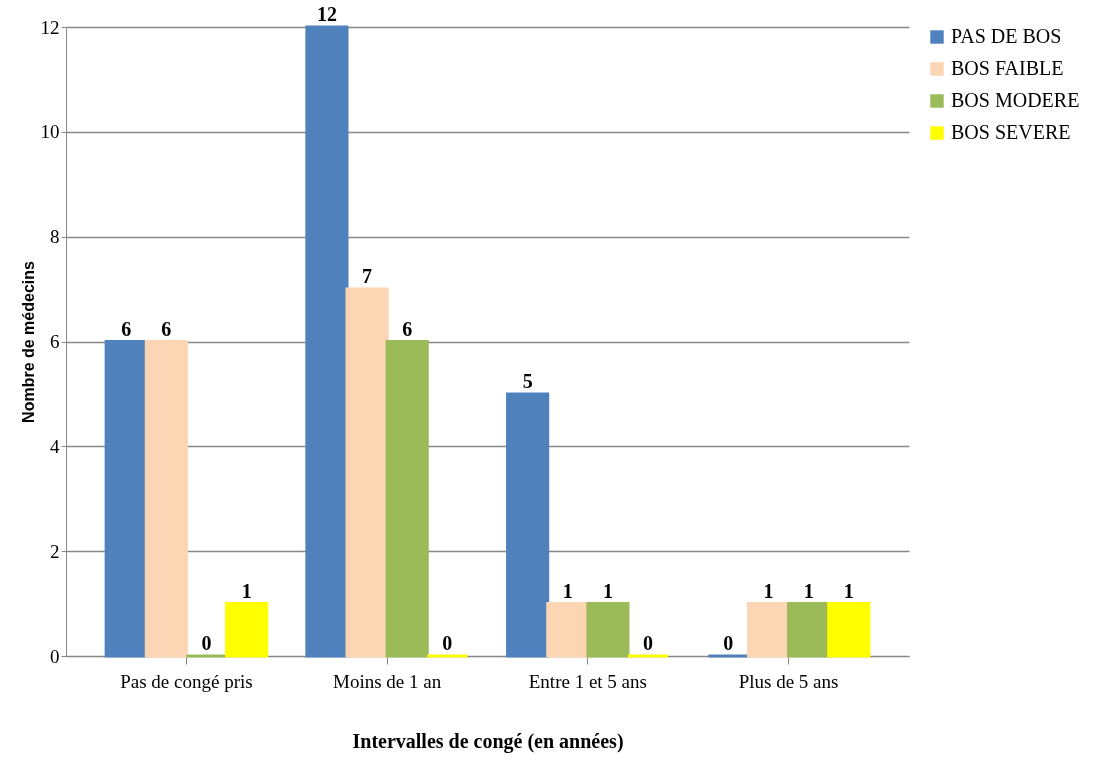 This screenshot has width=1095, height=766. What do you see at coordinates (488, 741) in the screenshot?
I see `x-axis-title: Intervalles de congé (en années)` at bounding box center [488, 741].